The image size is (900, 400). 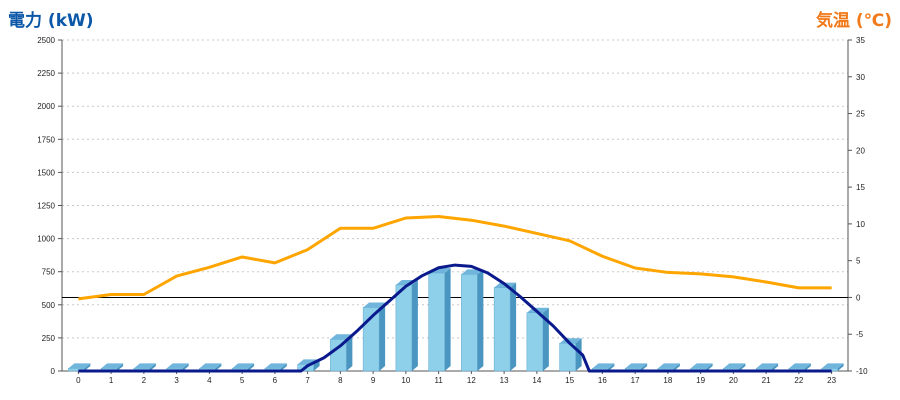 I want to click on x-tick-label: 3, so click(x=176, y=380).